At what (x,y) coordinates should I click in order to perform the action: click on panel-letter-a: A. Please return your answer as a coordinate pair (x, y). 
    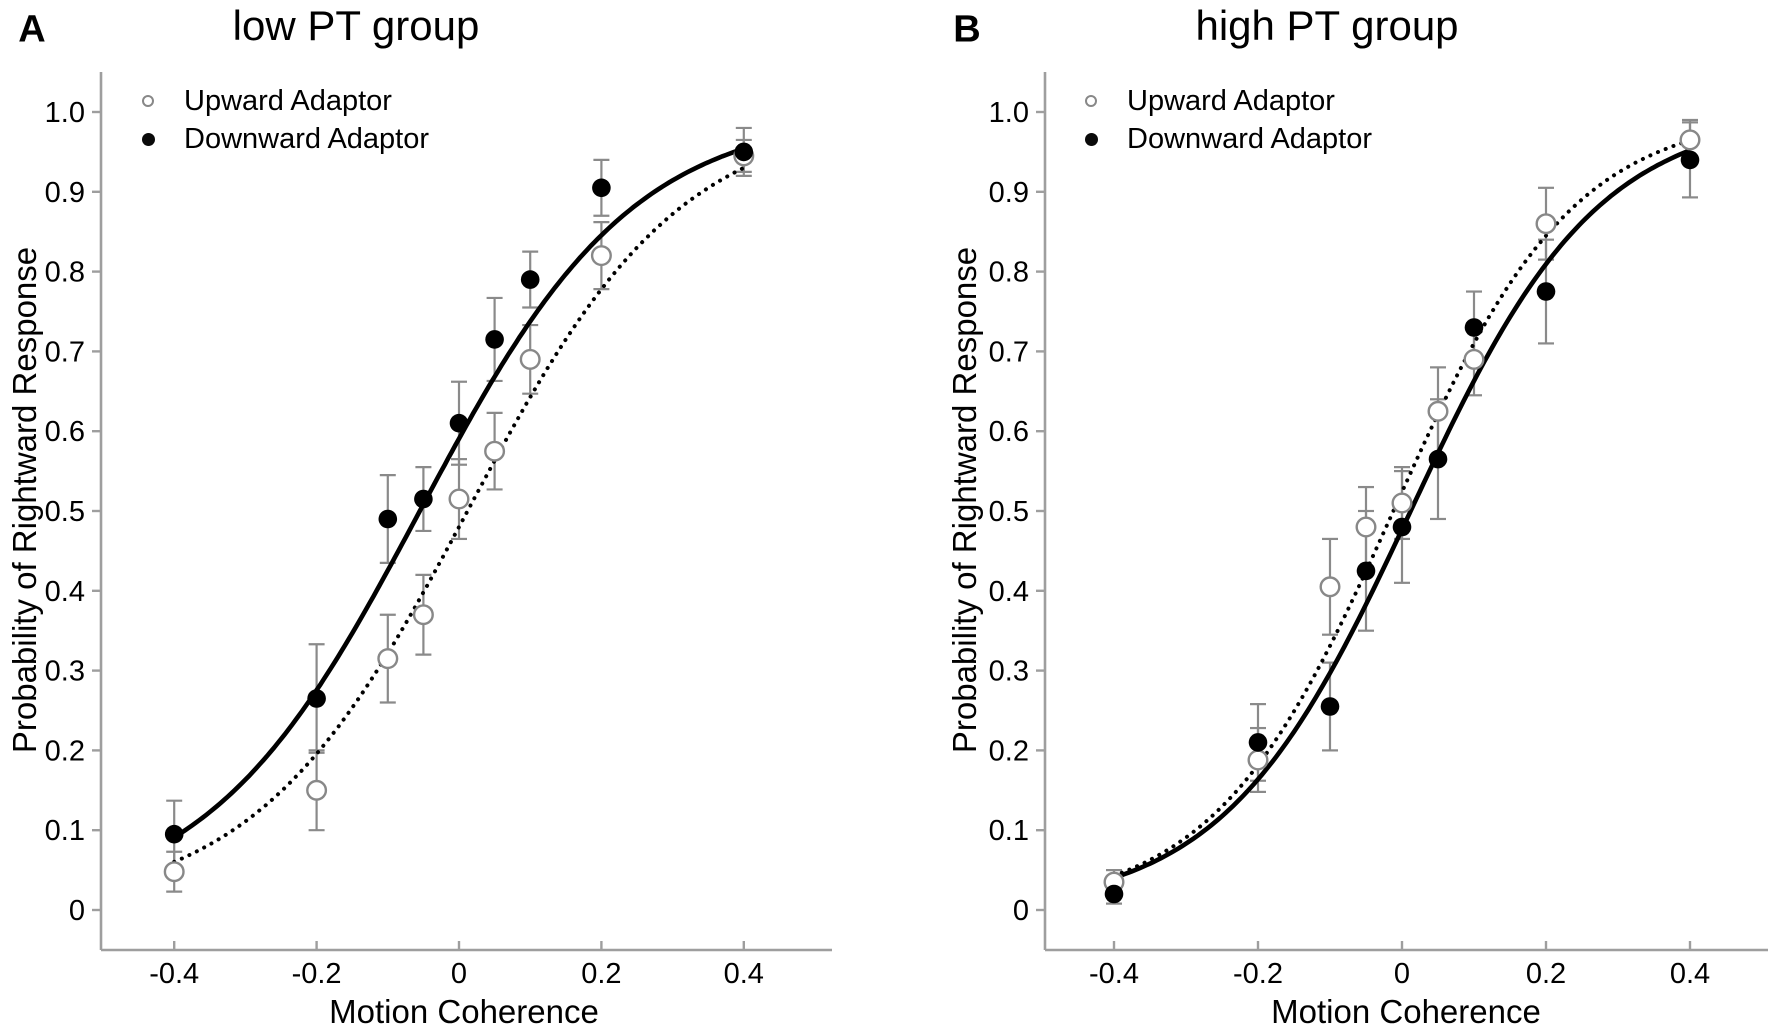
    Looking at the image, I should click on (32, 29).